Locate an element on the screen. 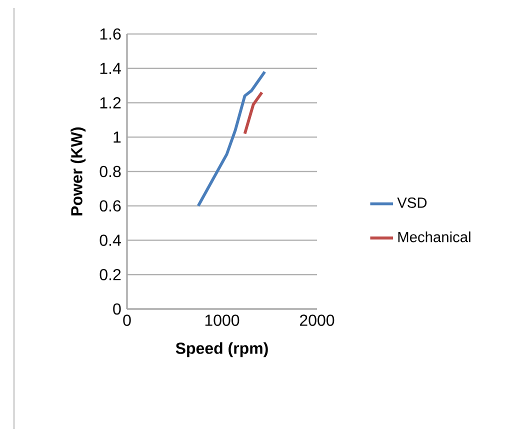  x-tick-label: 0 is located at coordinates (127, 320).